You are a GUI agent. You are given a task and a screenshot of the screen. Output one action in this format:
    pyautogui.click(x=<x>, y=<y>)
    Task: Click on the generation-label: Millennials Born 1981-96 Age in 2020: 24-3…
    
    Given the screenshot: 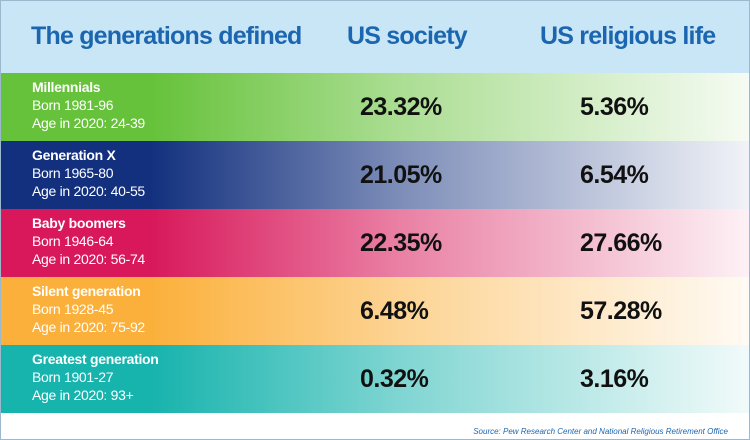 What is the action you would take?
    pyautogui.click(x=165, y=107)
    